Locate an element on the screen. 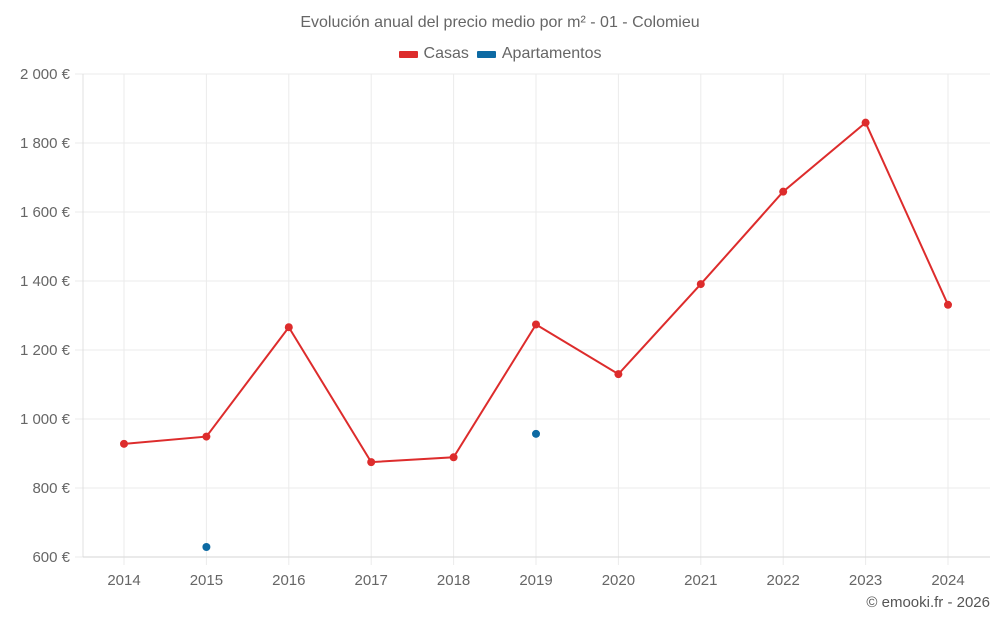 The image size is (1000, 625). legend-swatch-apartamentos-icon is located at coordinates (486, 54).